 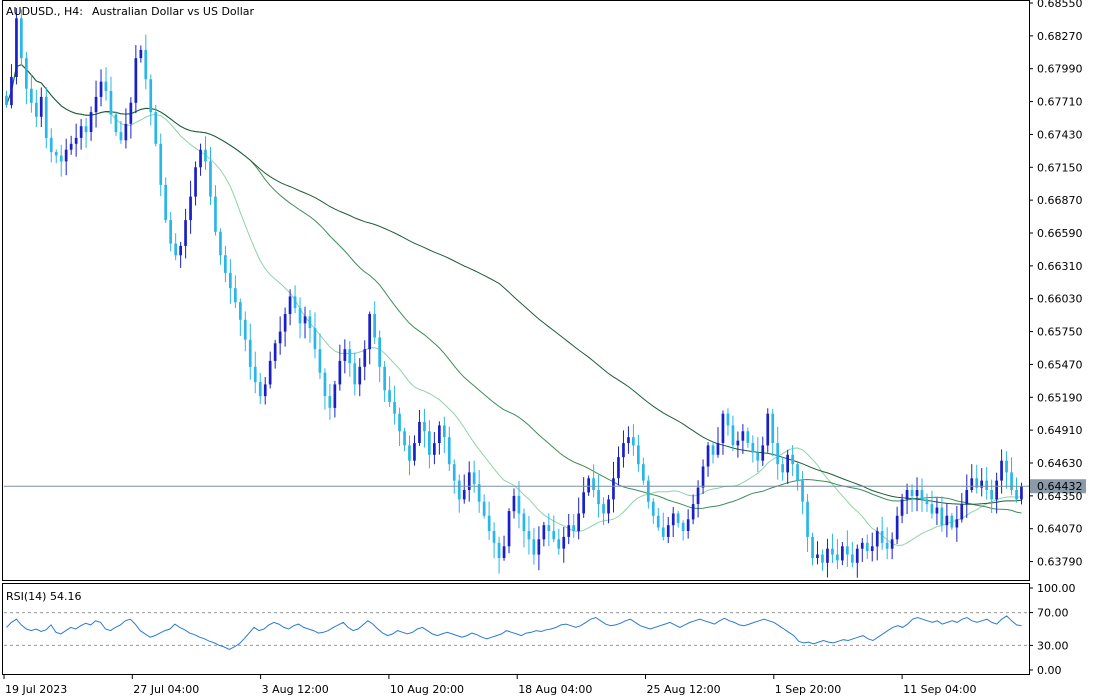 What do you see at coordinates (1060, 5) in the screenshot?
I see `price-axis-tick-label: 0.68550` at bounding box center [1060, 5].